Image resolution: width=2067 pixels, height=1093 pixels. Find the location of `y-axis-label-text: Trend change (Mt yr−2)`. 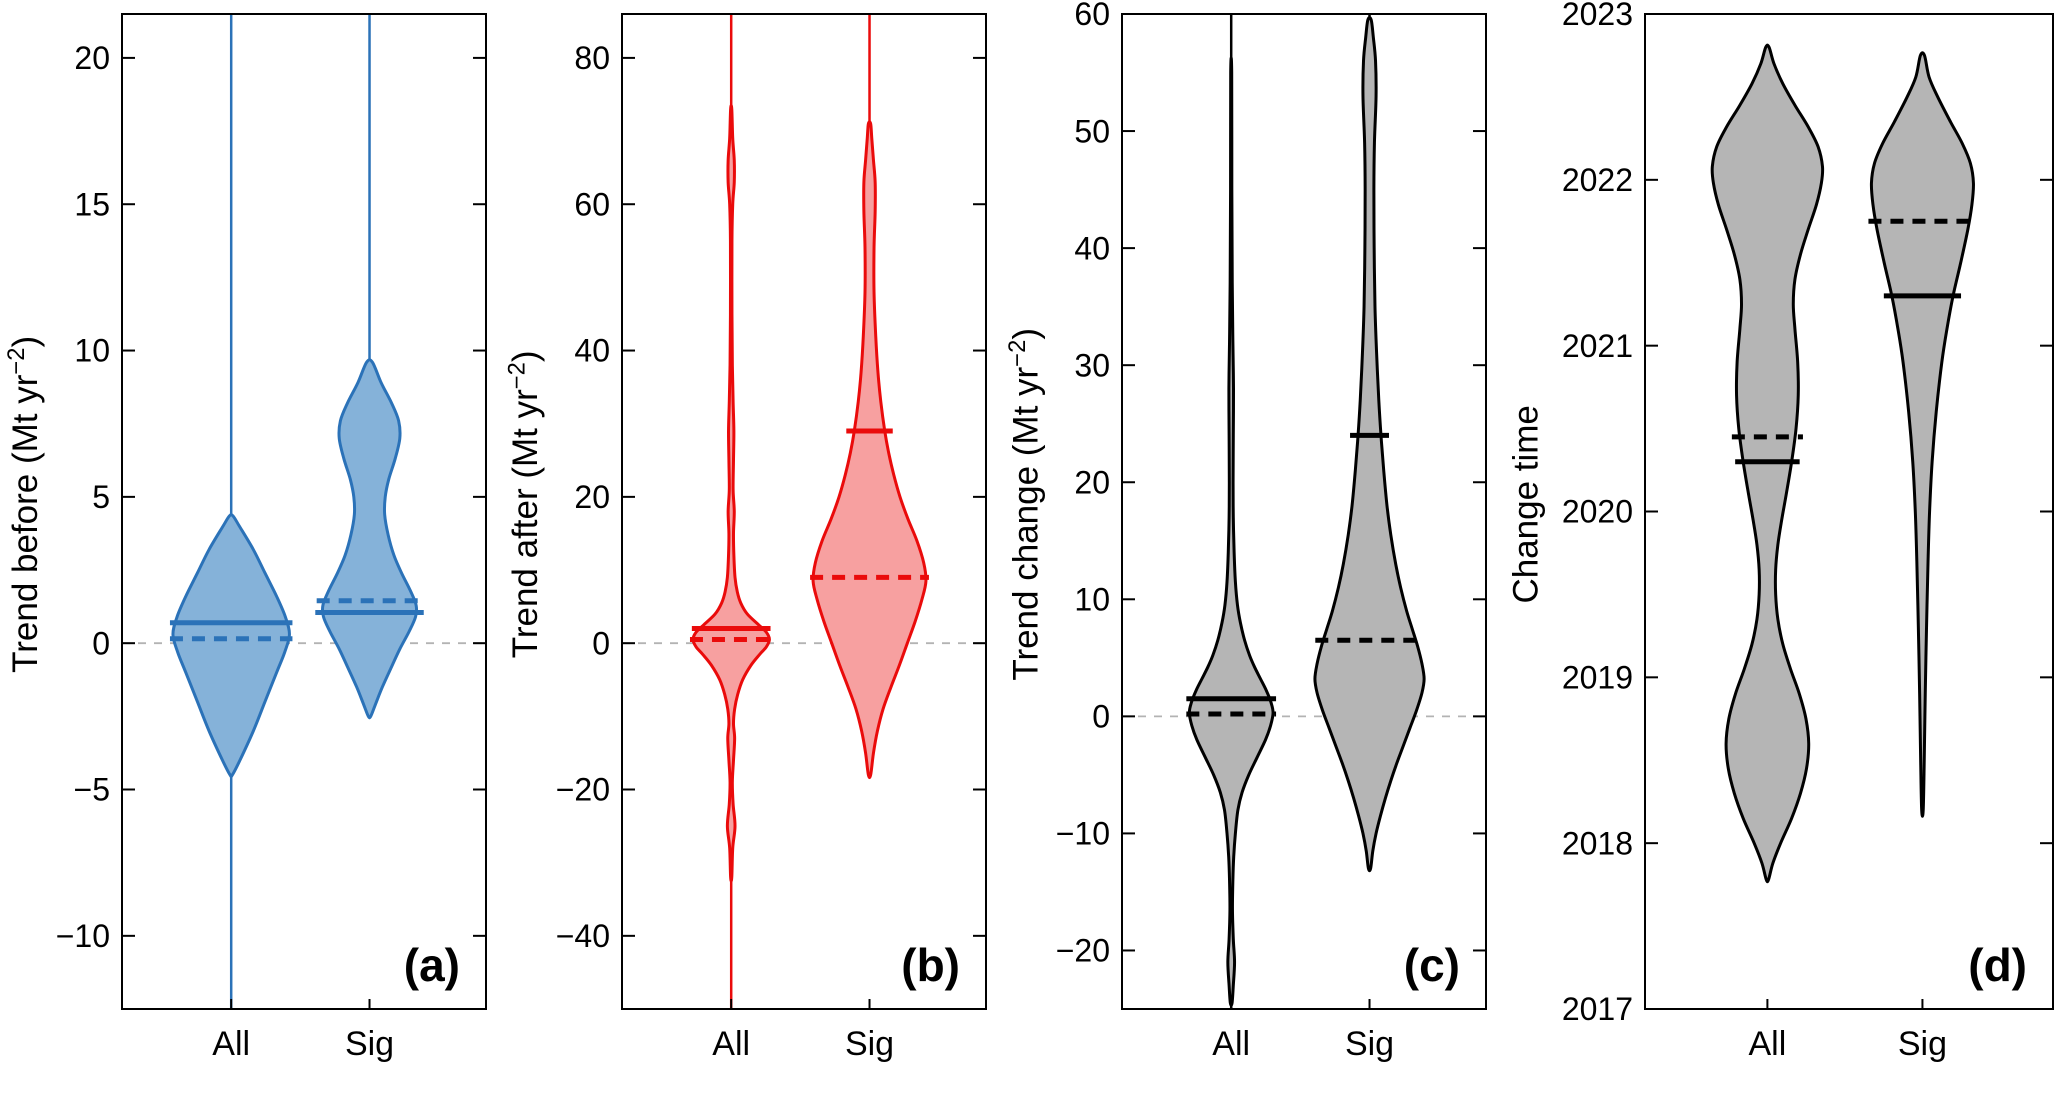

y-axis-label-text: Trend change (Mt yr−2) is located at coordinates (1025, 504).